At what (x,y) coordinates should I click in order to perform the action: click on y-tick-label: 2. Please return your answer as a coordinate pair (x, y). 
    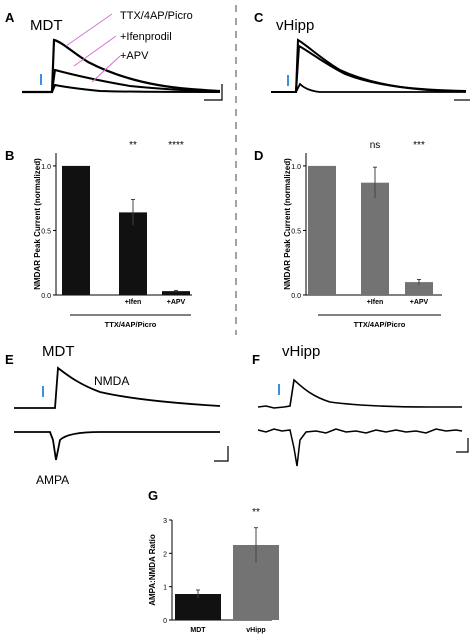
    Looking at the image, I should click on (165, 554).